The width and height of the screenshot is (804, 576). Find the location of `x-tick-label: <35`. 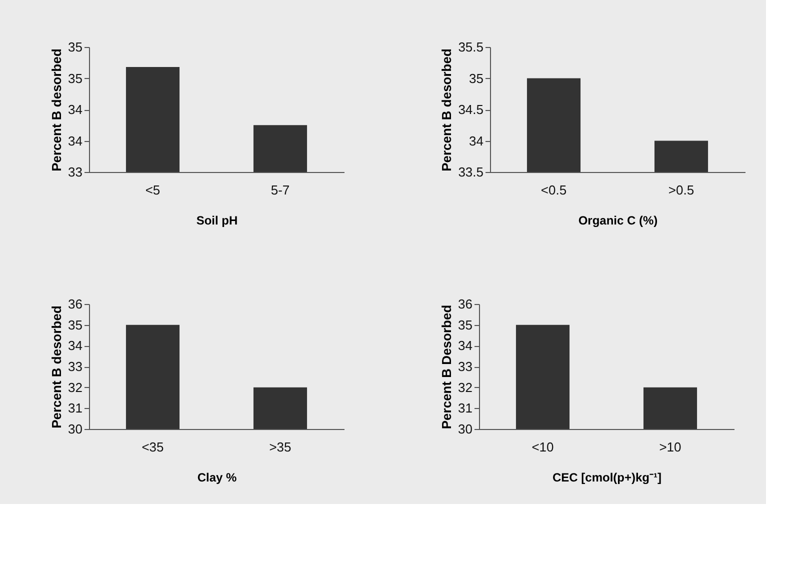

x-tick-label: <35 is located at coordinates (153, 447).